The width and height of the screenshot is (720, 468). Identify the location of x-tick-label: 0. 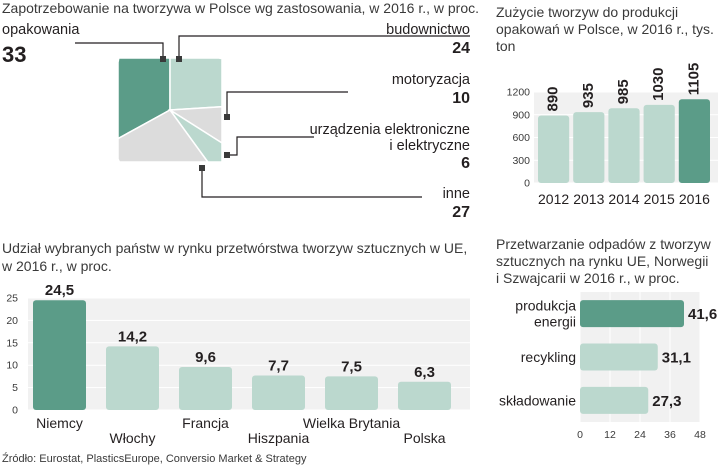
(580, 435).